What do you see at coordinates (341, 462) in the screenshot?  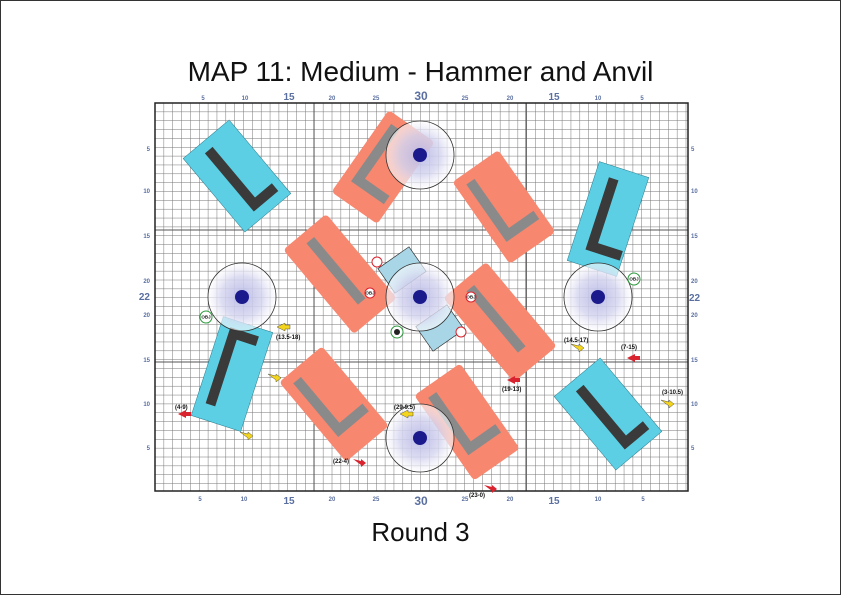 I see `deployment-coordinate: (22-4)` at bounding box center [341, 462].